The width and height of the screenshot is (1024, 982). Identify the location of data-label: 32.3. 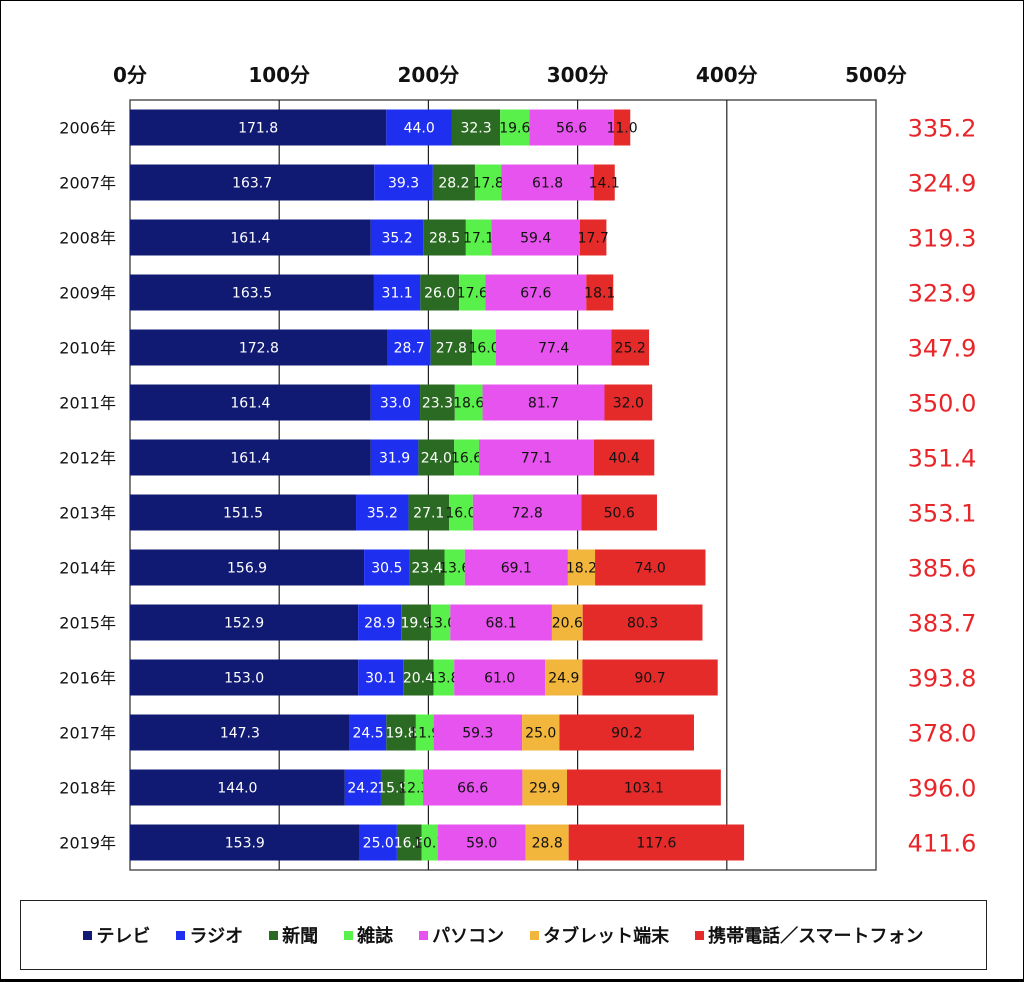
(475, 129).